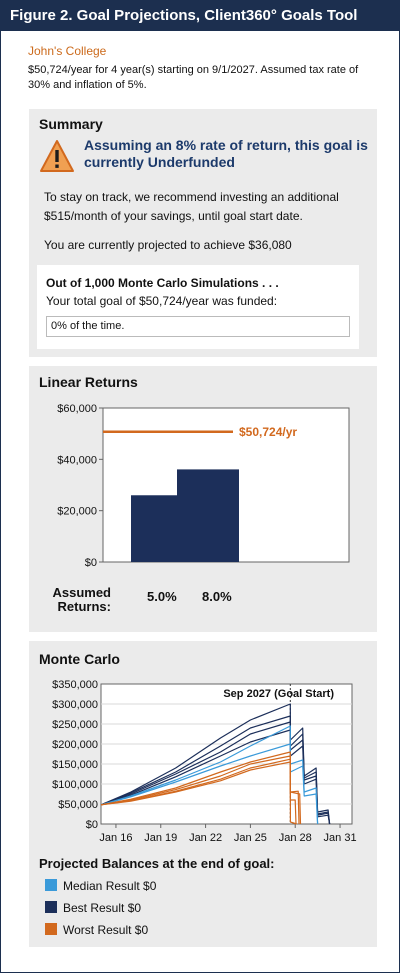 The image size is (400, 973). I want to click on legend-worst-label: Worst Result $0, so click(106, 930).